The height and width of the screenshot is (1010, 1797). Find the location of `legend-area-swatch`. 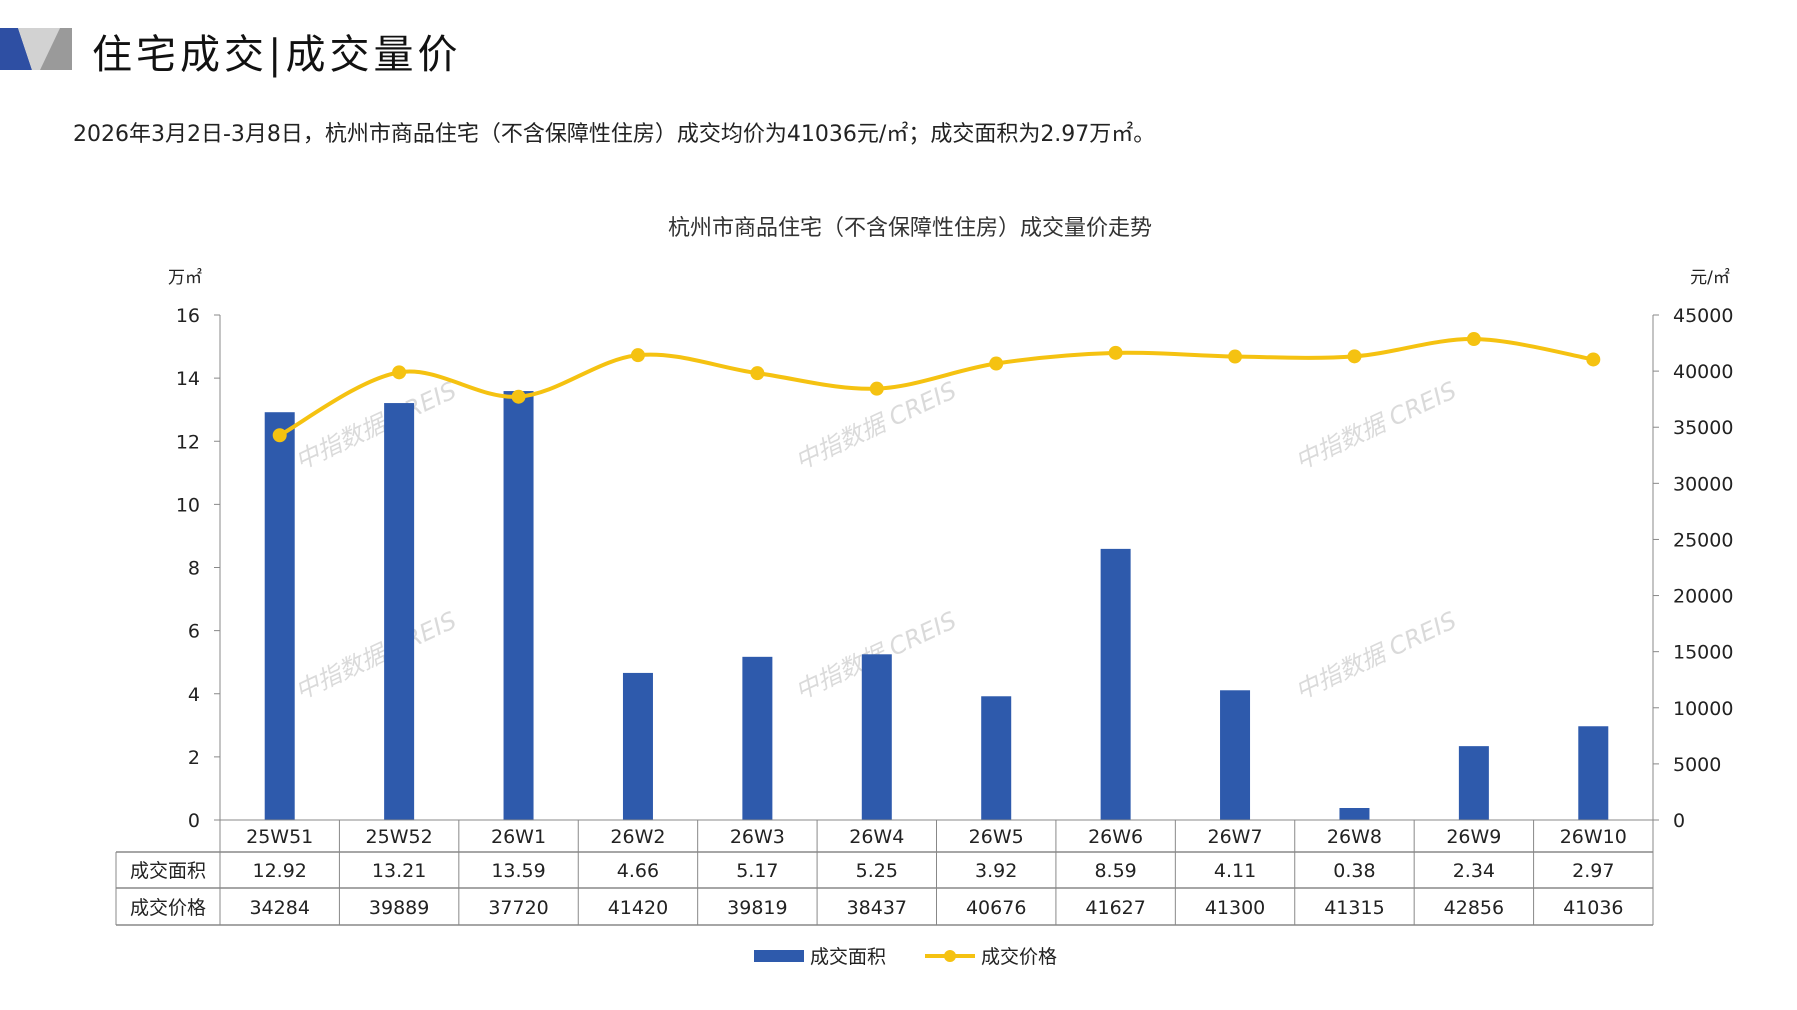

legend-area-swatch is located at coordinates (779, 956).